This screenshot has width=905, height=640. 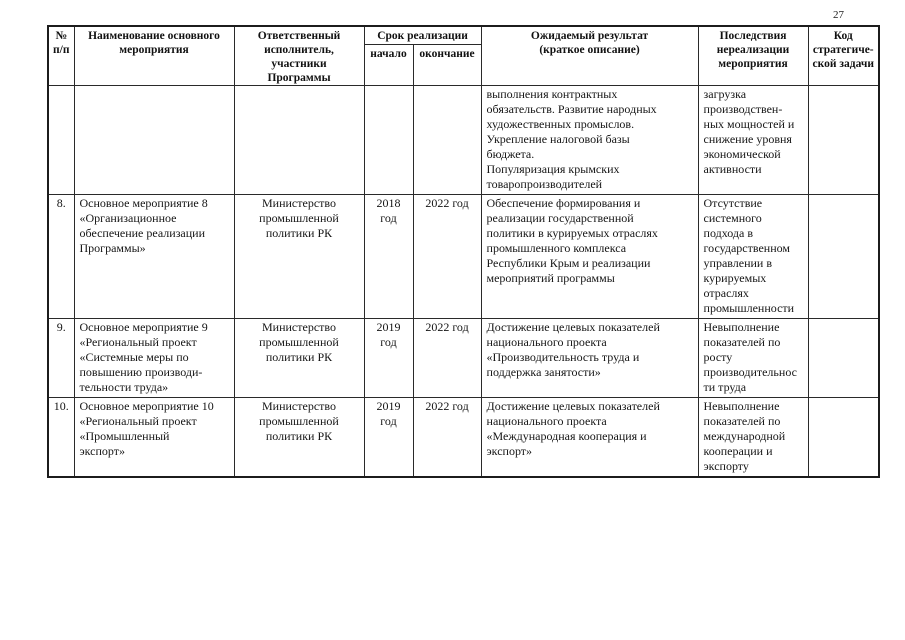 What do you see at coordinates (838, 15) in the screenshot?
I see `page-number: 27` at bounding box center [838, 15].